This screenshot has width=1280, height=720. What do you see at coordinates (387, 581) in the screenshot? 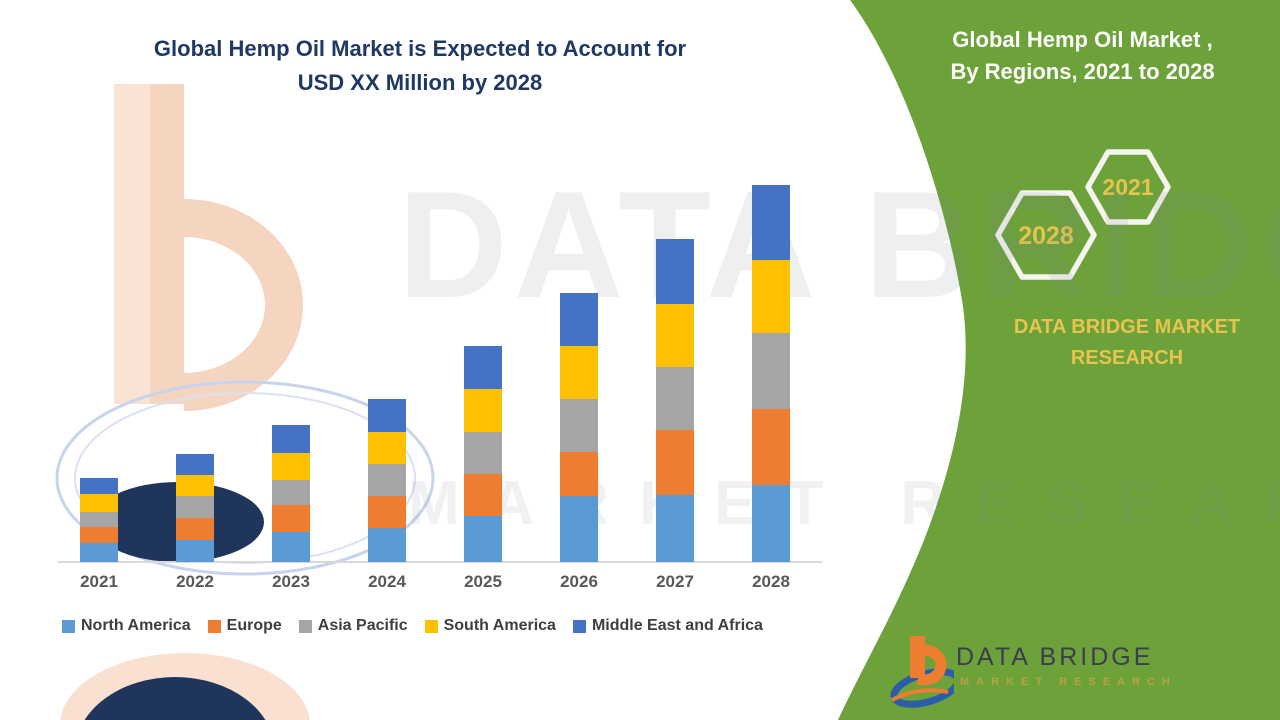
I see `x-axis-label-2024: 2024` at bounding box center [387, 581].